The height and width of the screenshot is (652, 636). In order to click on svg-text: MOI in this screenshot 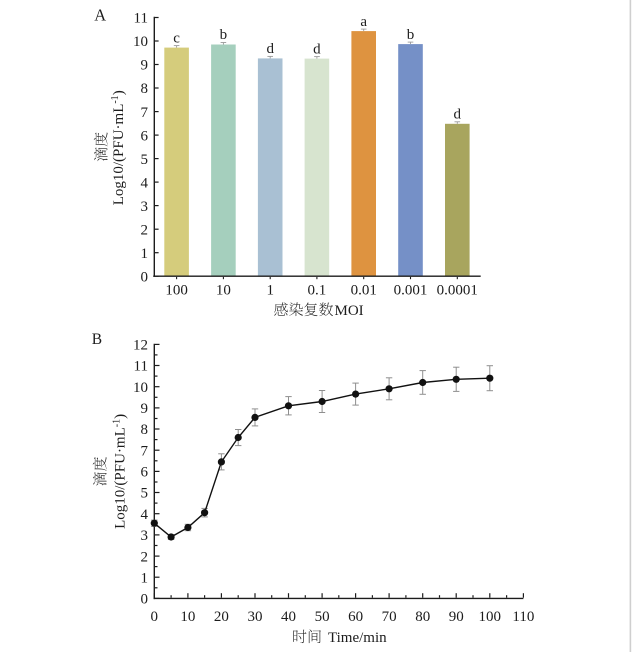, I will do `click(349, 311)`.